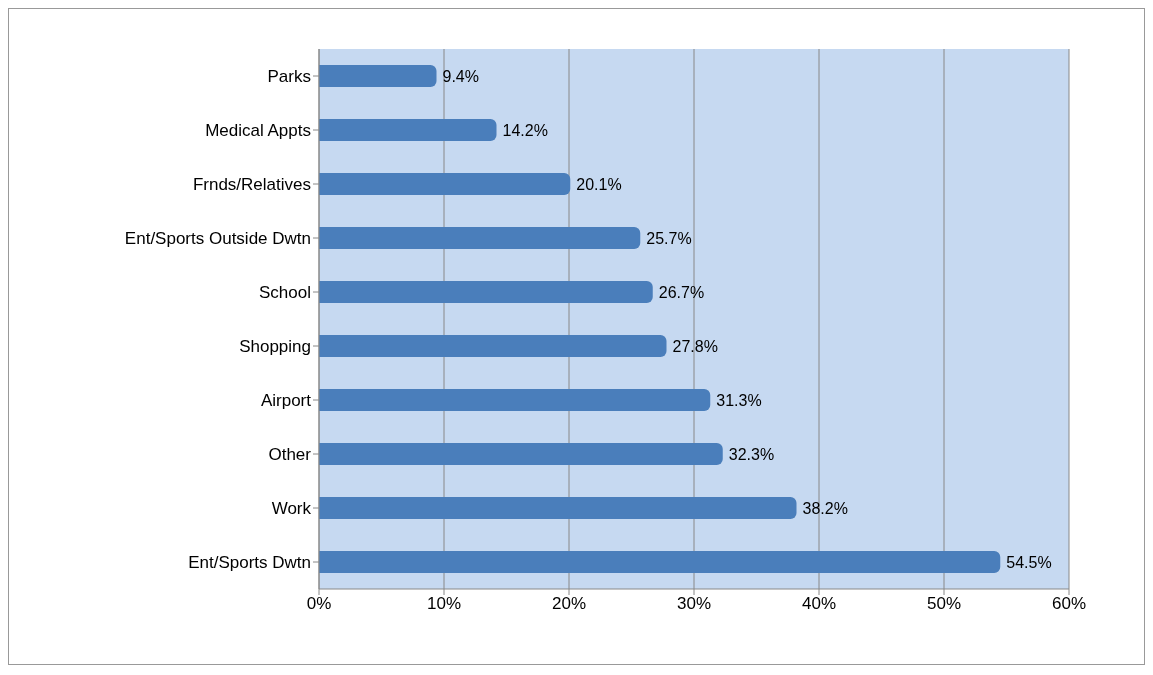 The image size is (1153, 675). I want to click on x-tick-label: 40%, so click(819, 604).